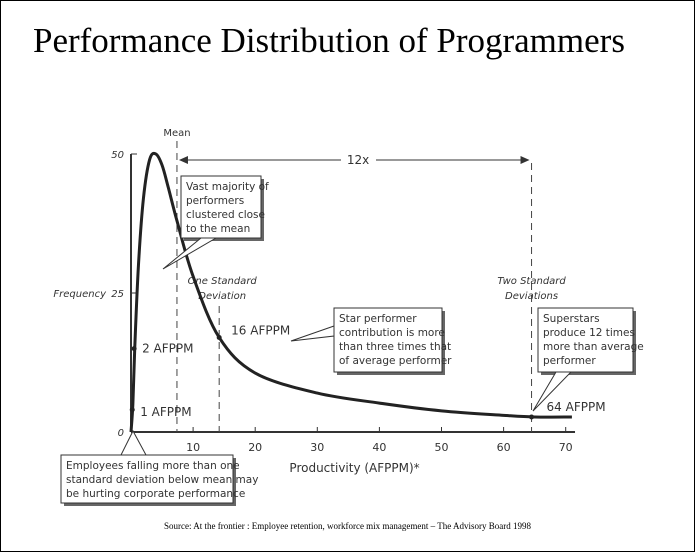 The height and width of the screenshot is (552, 695). I want to click on y-tick-label: 25, so click(117, 294).